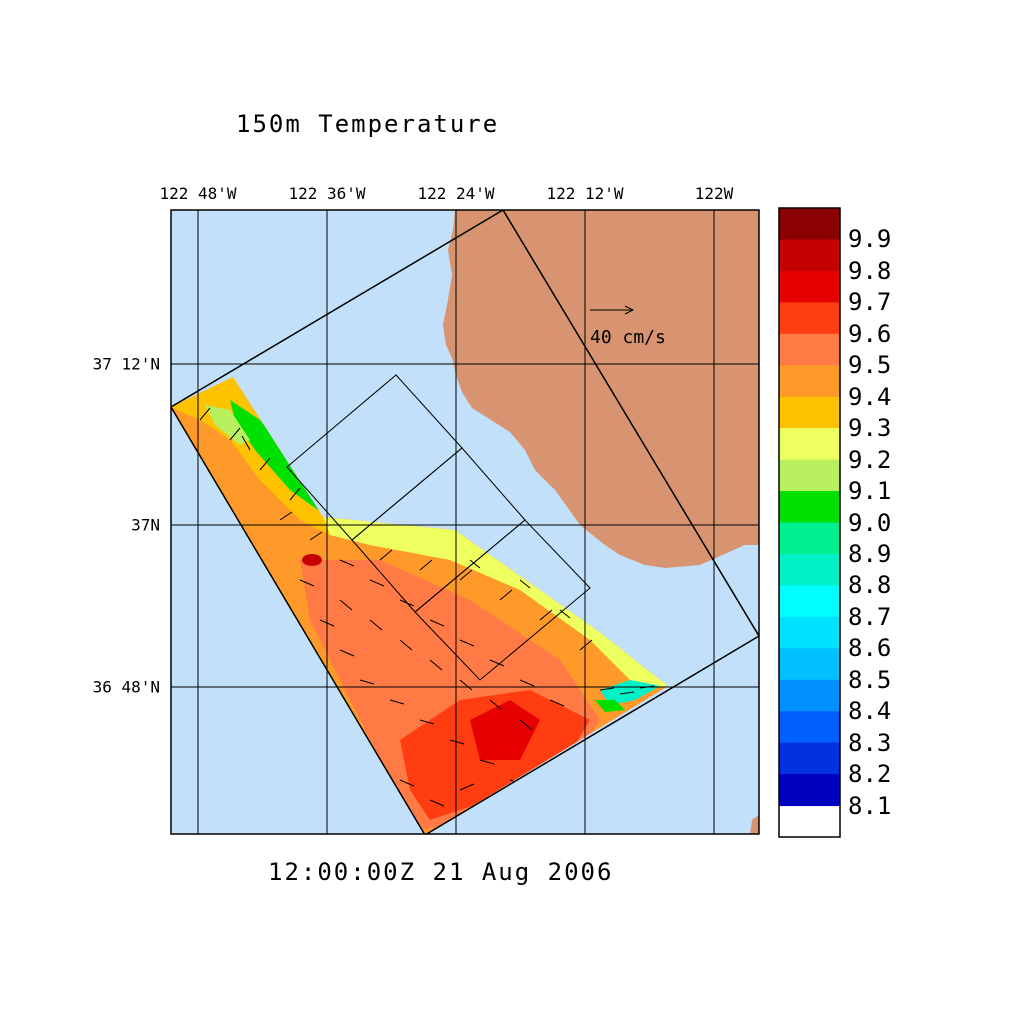 Image resolution: width=1024 pixels, height=1024 pixels. Describe the element at coordinates (870, 491) in the screenshot. I see `colorbar-tick-label: 9.1` at that location.